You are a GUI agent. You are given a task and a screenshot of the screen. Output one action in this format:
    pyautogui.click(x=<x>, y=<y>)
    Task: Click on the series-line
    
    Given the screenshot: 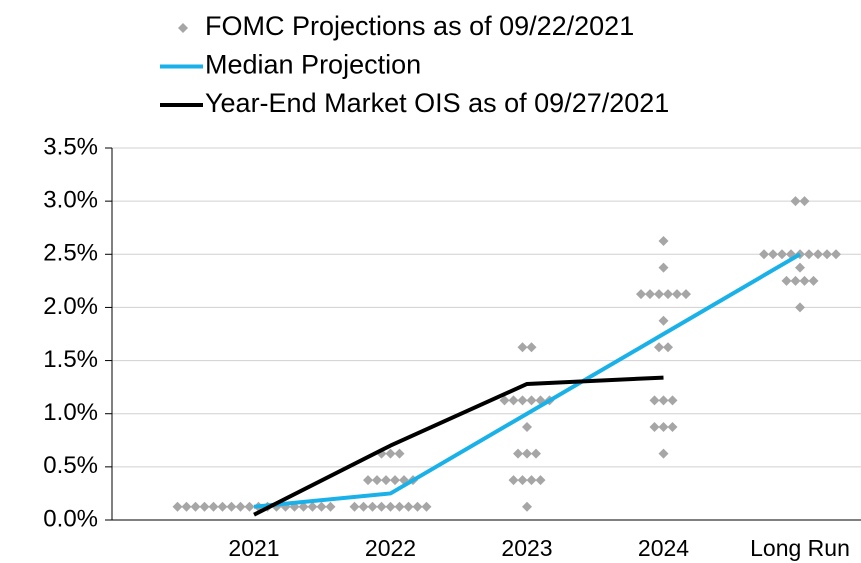 What is the action you would take?
    pyautogui.click(x=458, y=446)
    